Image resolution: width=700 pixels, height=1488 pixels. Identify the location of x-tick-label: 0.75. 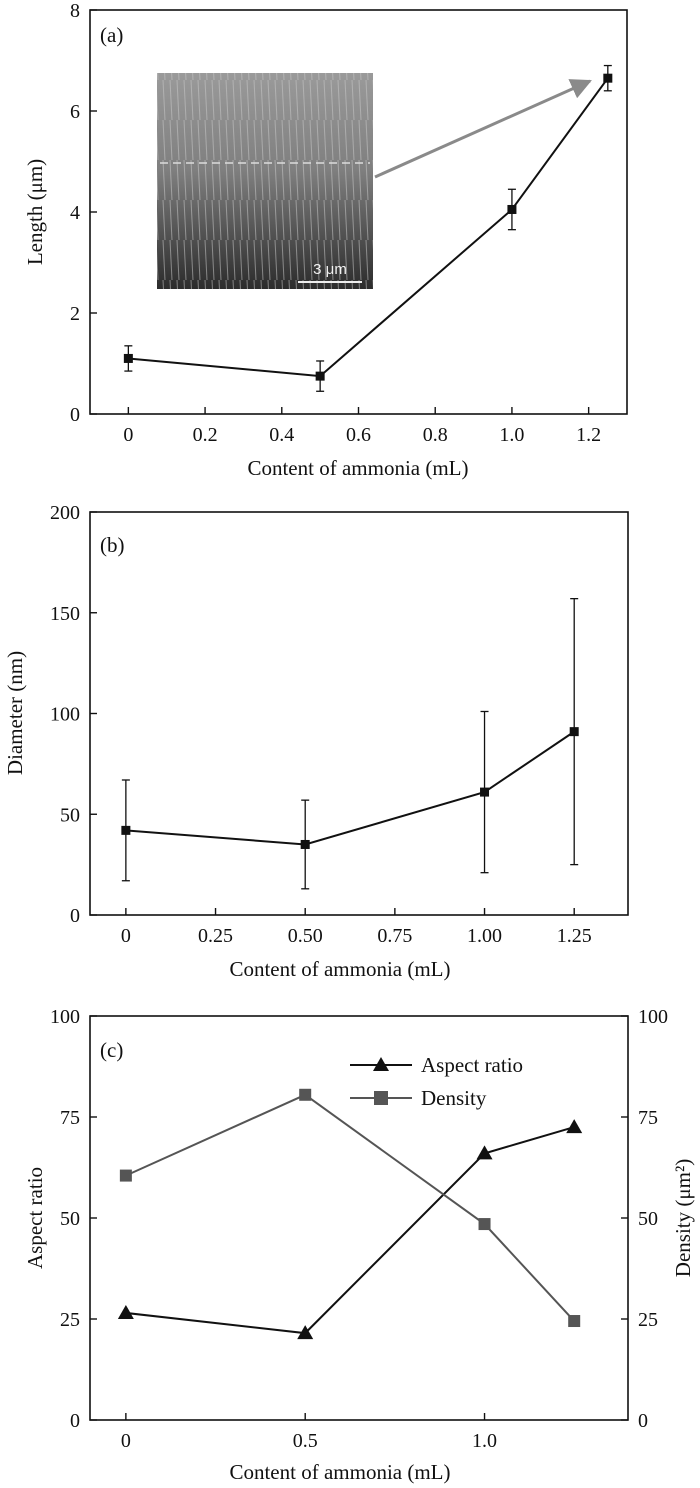
(394, 936).